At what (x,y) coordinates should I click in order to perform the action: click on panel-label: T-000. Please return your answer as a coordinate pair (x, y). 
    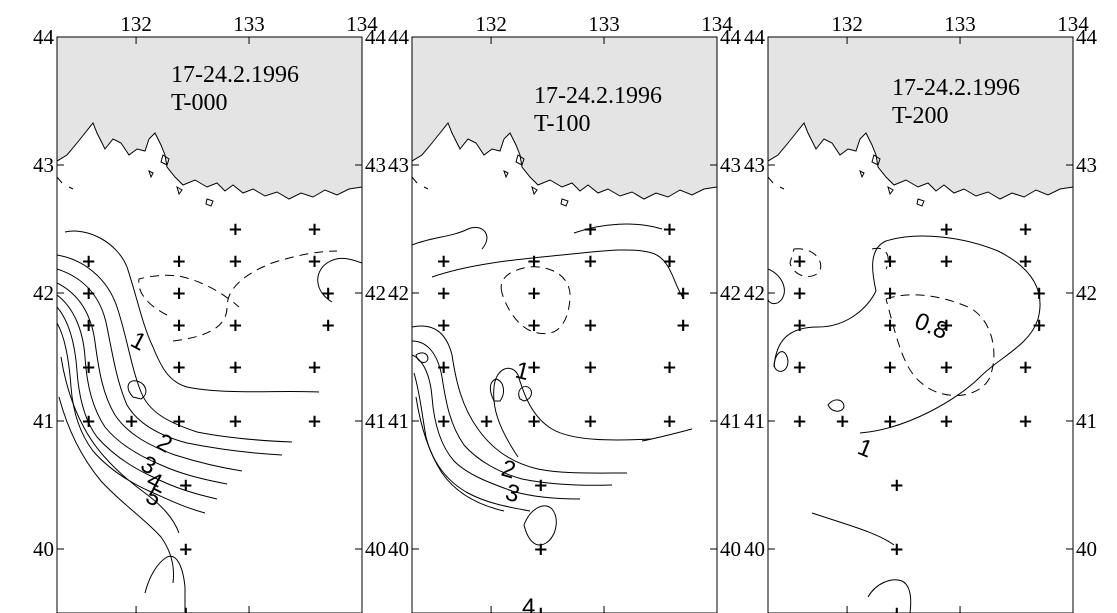
    Looking at the image, I should click on (199, 103).